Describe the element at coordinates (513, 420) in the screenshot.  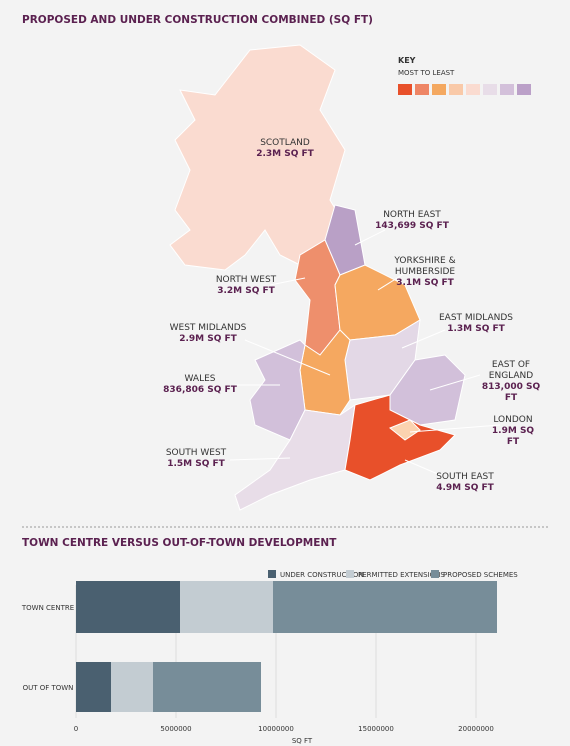
I see `region-name: LONDON` at that location.